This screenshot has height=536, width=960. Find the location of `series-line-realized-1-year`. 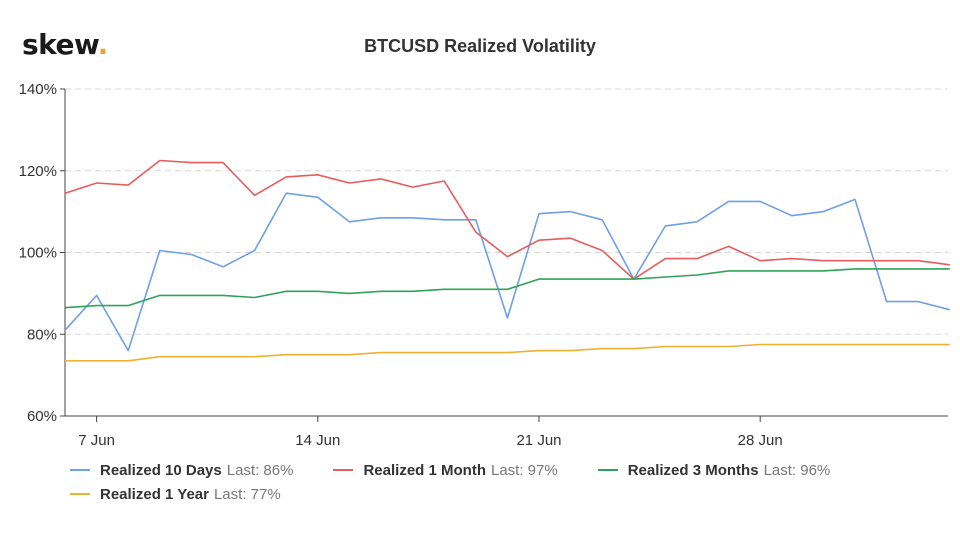

series-line-realized-1-year is located at coordinates (507, 352).